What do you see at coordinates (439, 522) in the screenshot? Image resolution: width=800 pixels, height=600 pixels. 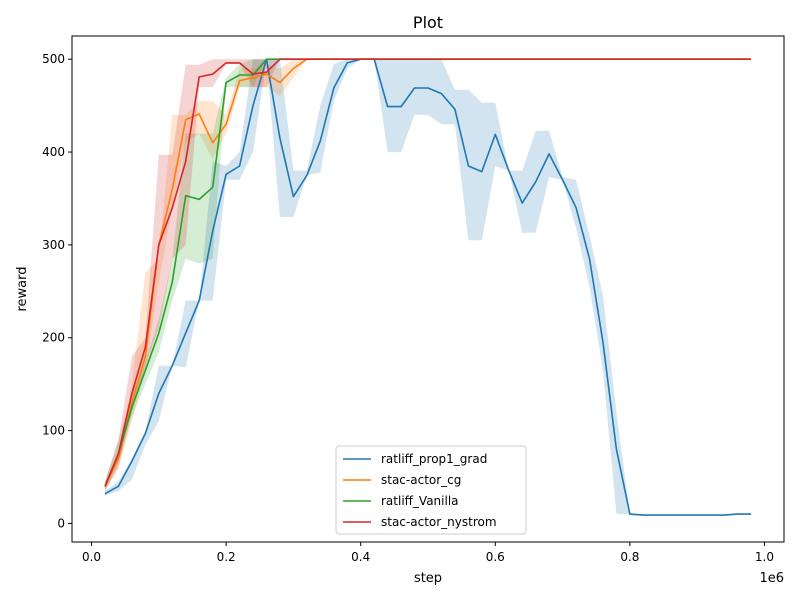 I see `legend-label-stac-actor-nystrom: stac-actor_nystrom` at bounding box center [439, 522].